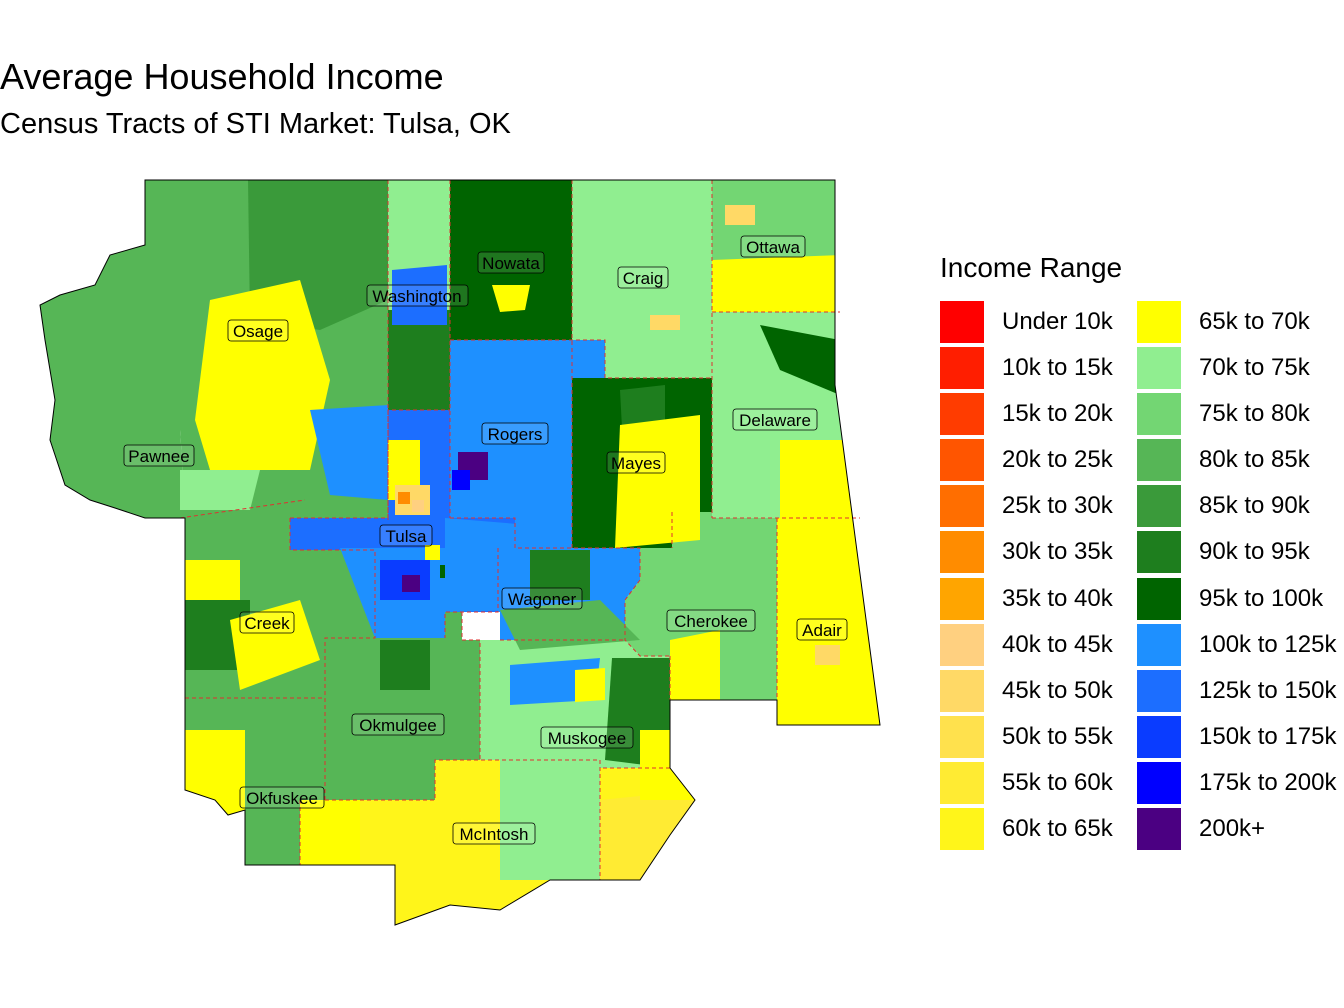 Image resolution: width=1344 pixels, height=1008 pixels. I want to click on county-label-ottawa: Ottawa, so click(773, 246).